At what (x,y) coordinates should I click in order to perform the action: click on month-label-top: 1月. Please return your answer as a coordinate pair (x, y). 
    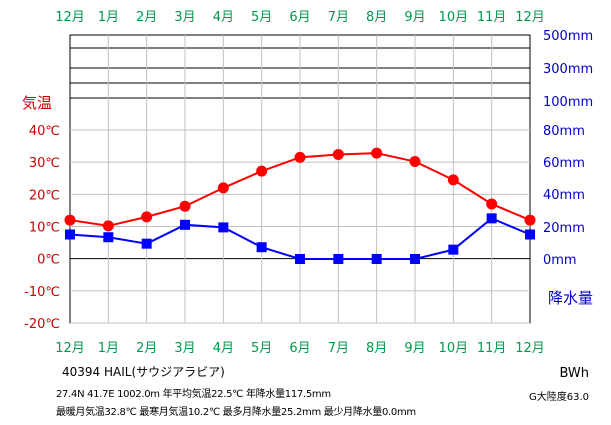
    Looking at the image, I should click on (108, 17).